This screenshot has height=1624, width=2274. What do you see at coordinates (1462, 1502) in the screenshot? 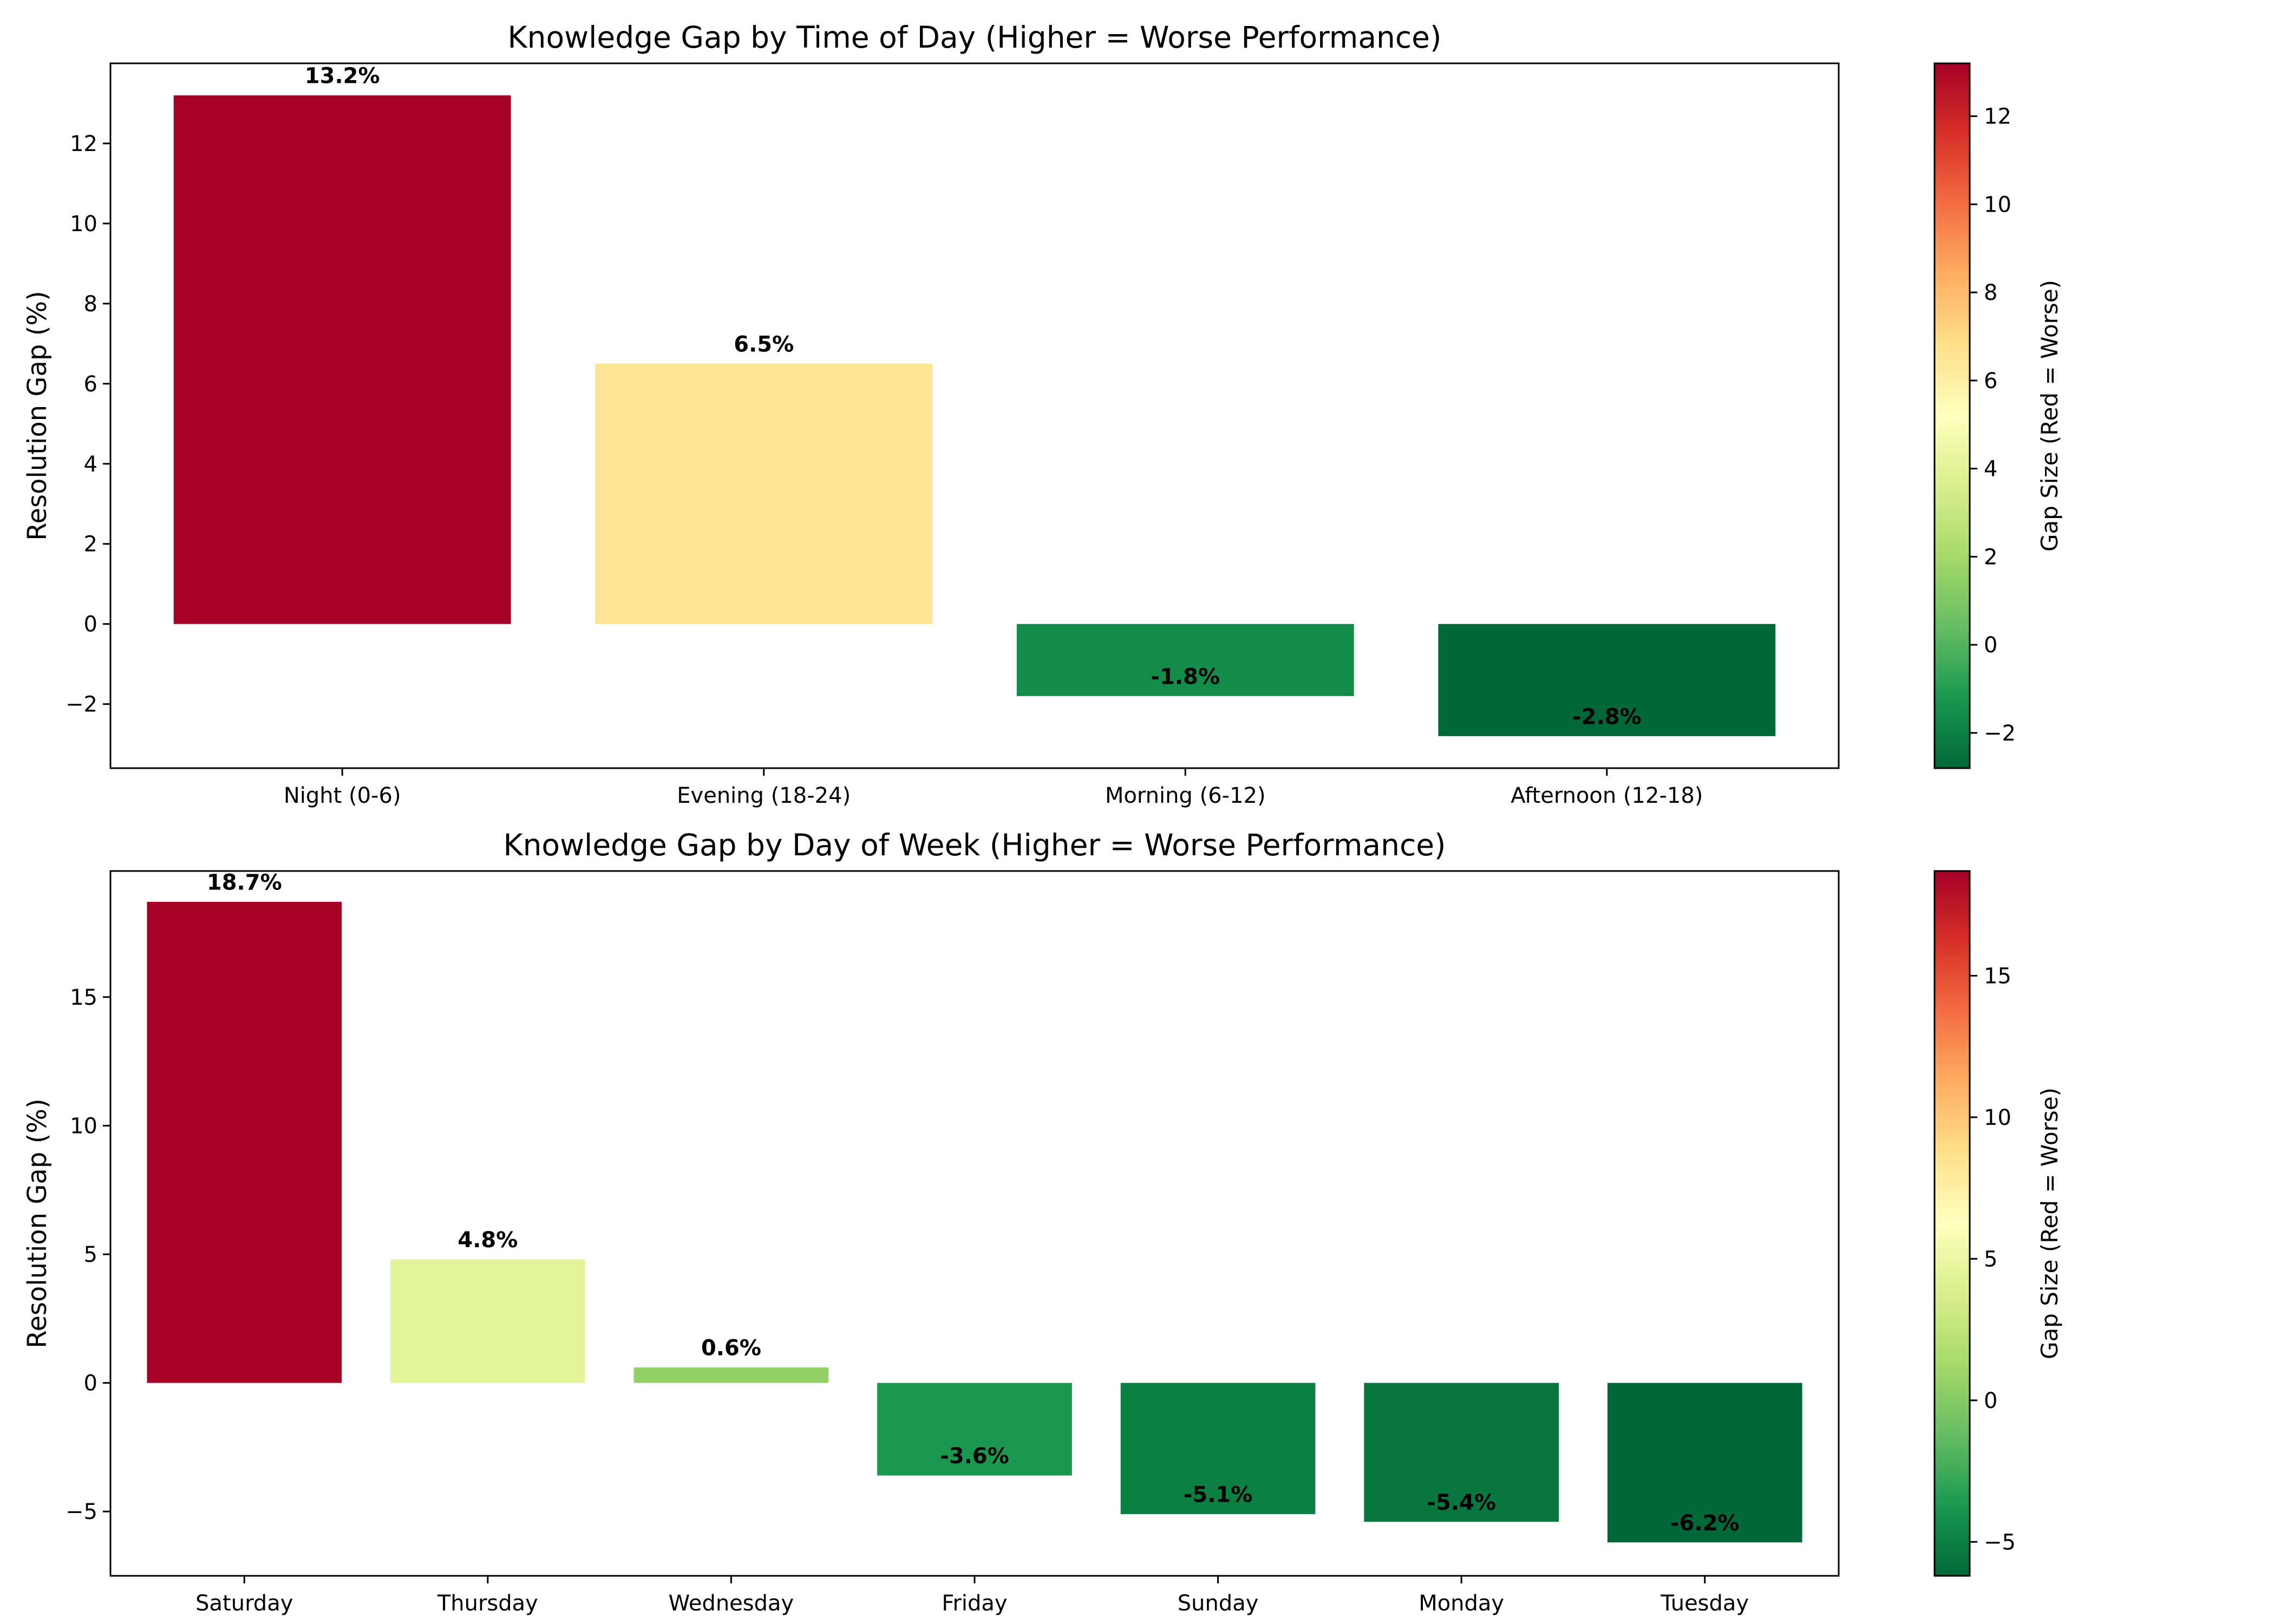
I see `value-label: -5.4%` at bounding box center [1462, 1502].